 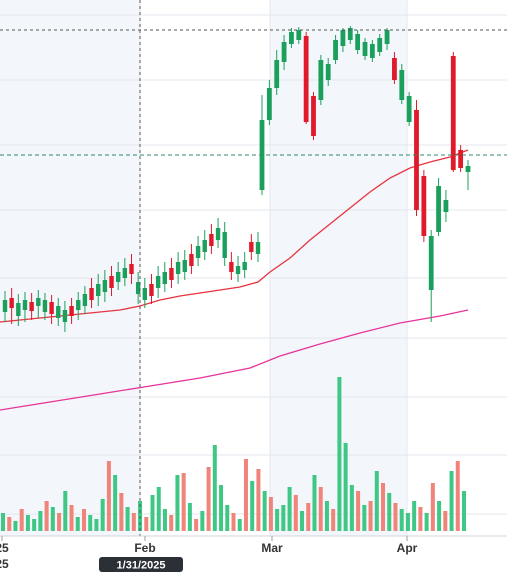 I want to click on crosshair-date-label: 1/31/2025, so click(x=141, y=564).